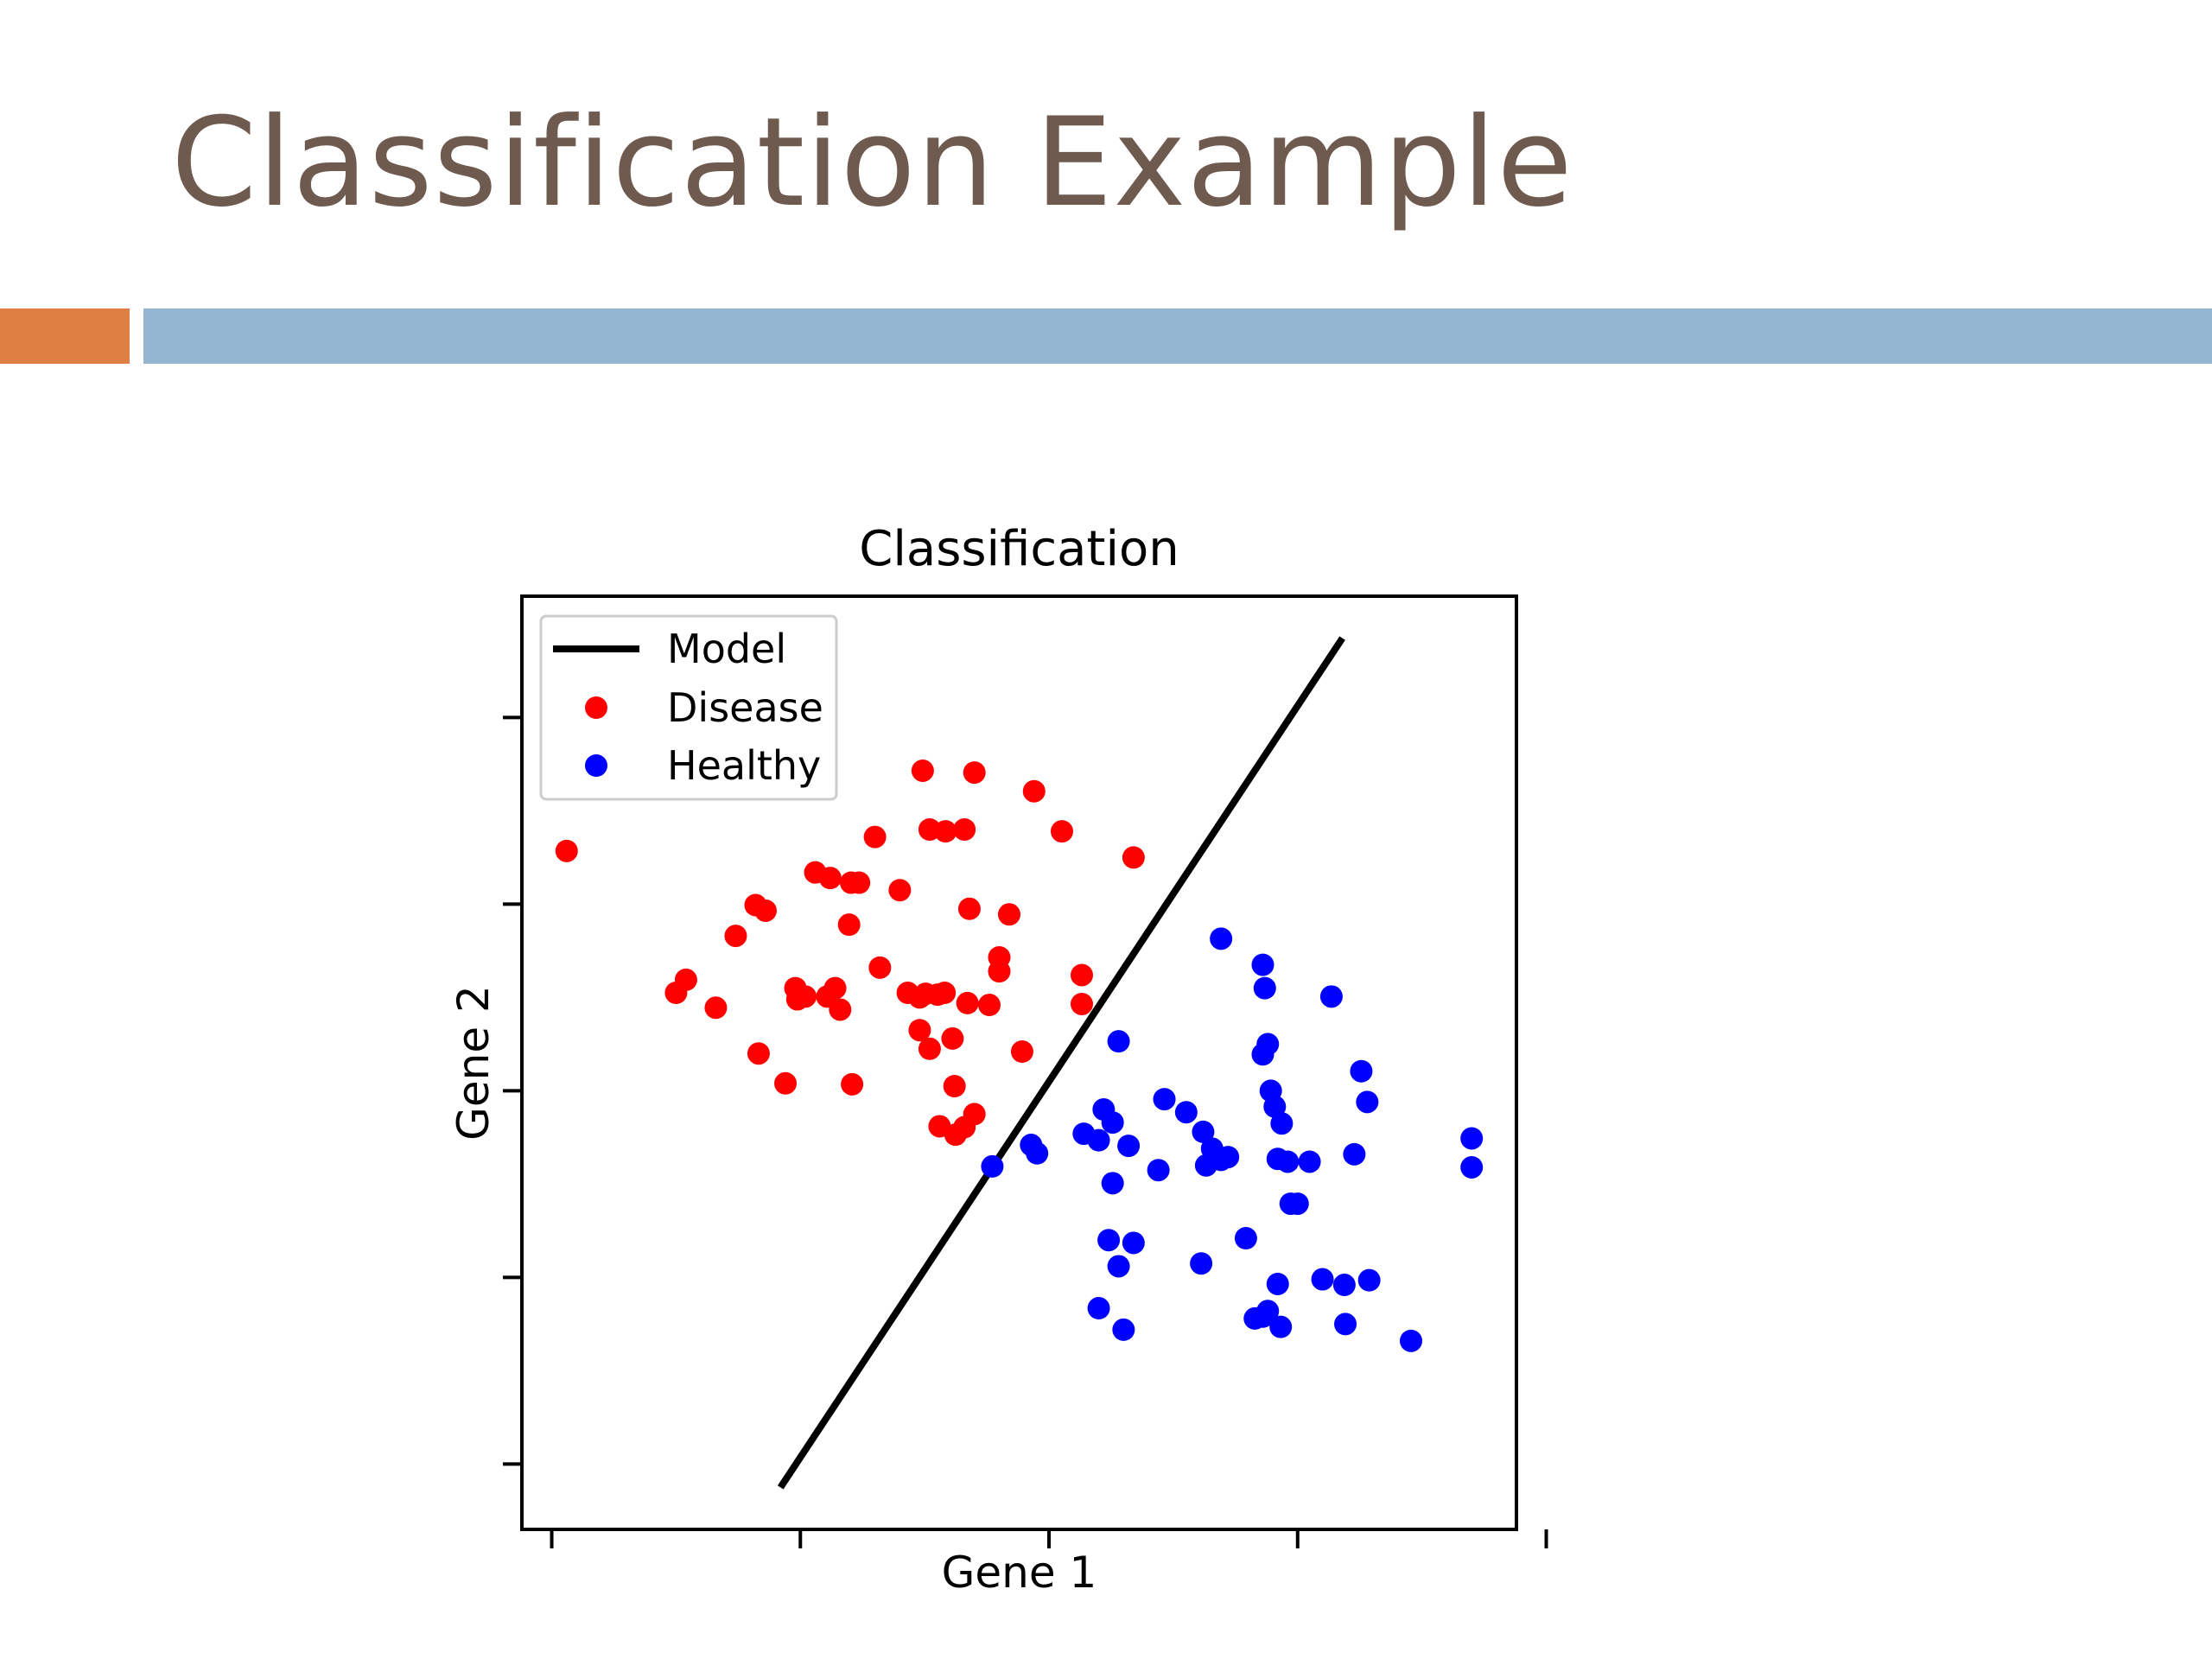 This screenshot has height=1659, width=2212. I want to click on legend-box, so click(688, 707).